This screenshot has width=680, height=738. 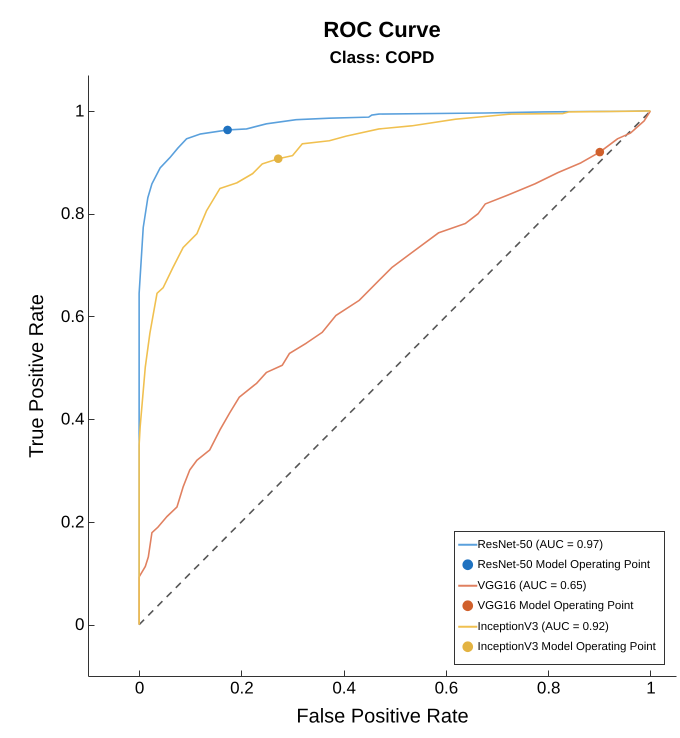 I want to click on y-tick-label: 1, so click(x=79, y=110).